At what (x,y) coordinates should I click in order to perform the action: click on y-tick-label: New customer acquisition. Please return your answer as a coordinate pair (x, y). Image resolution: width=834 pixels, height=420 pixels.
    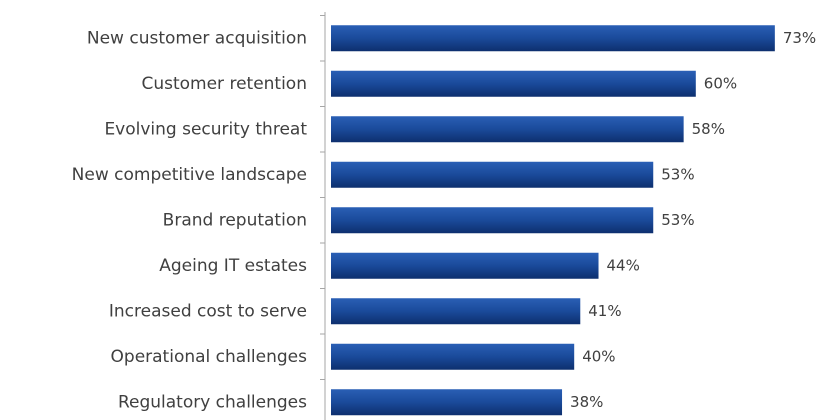
    Looking at the image, I should click on (197, 38).